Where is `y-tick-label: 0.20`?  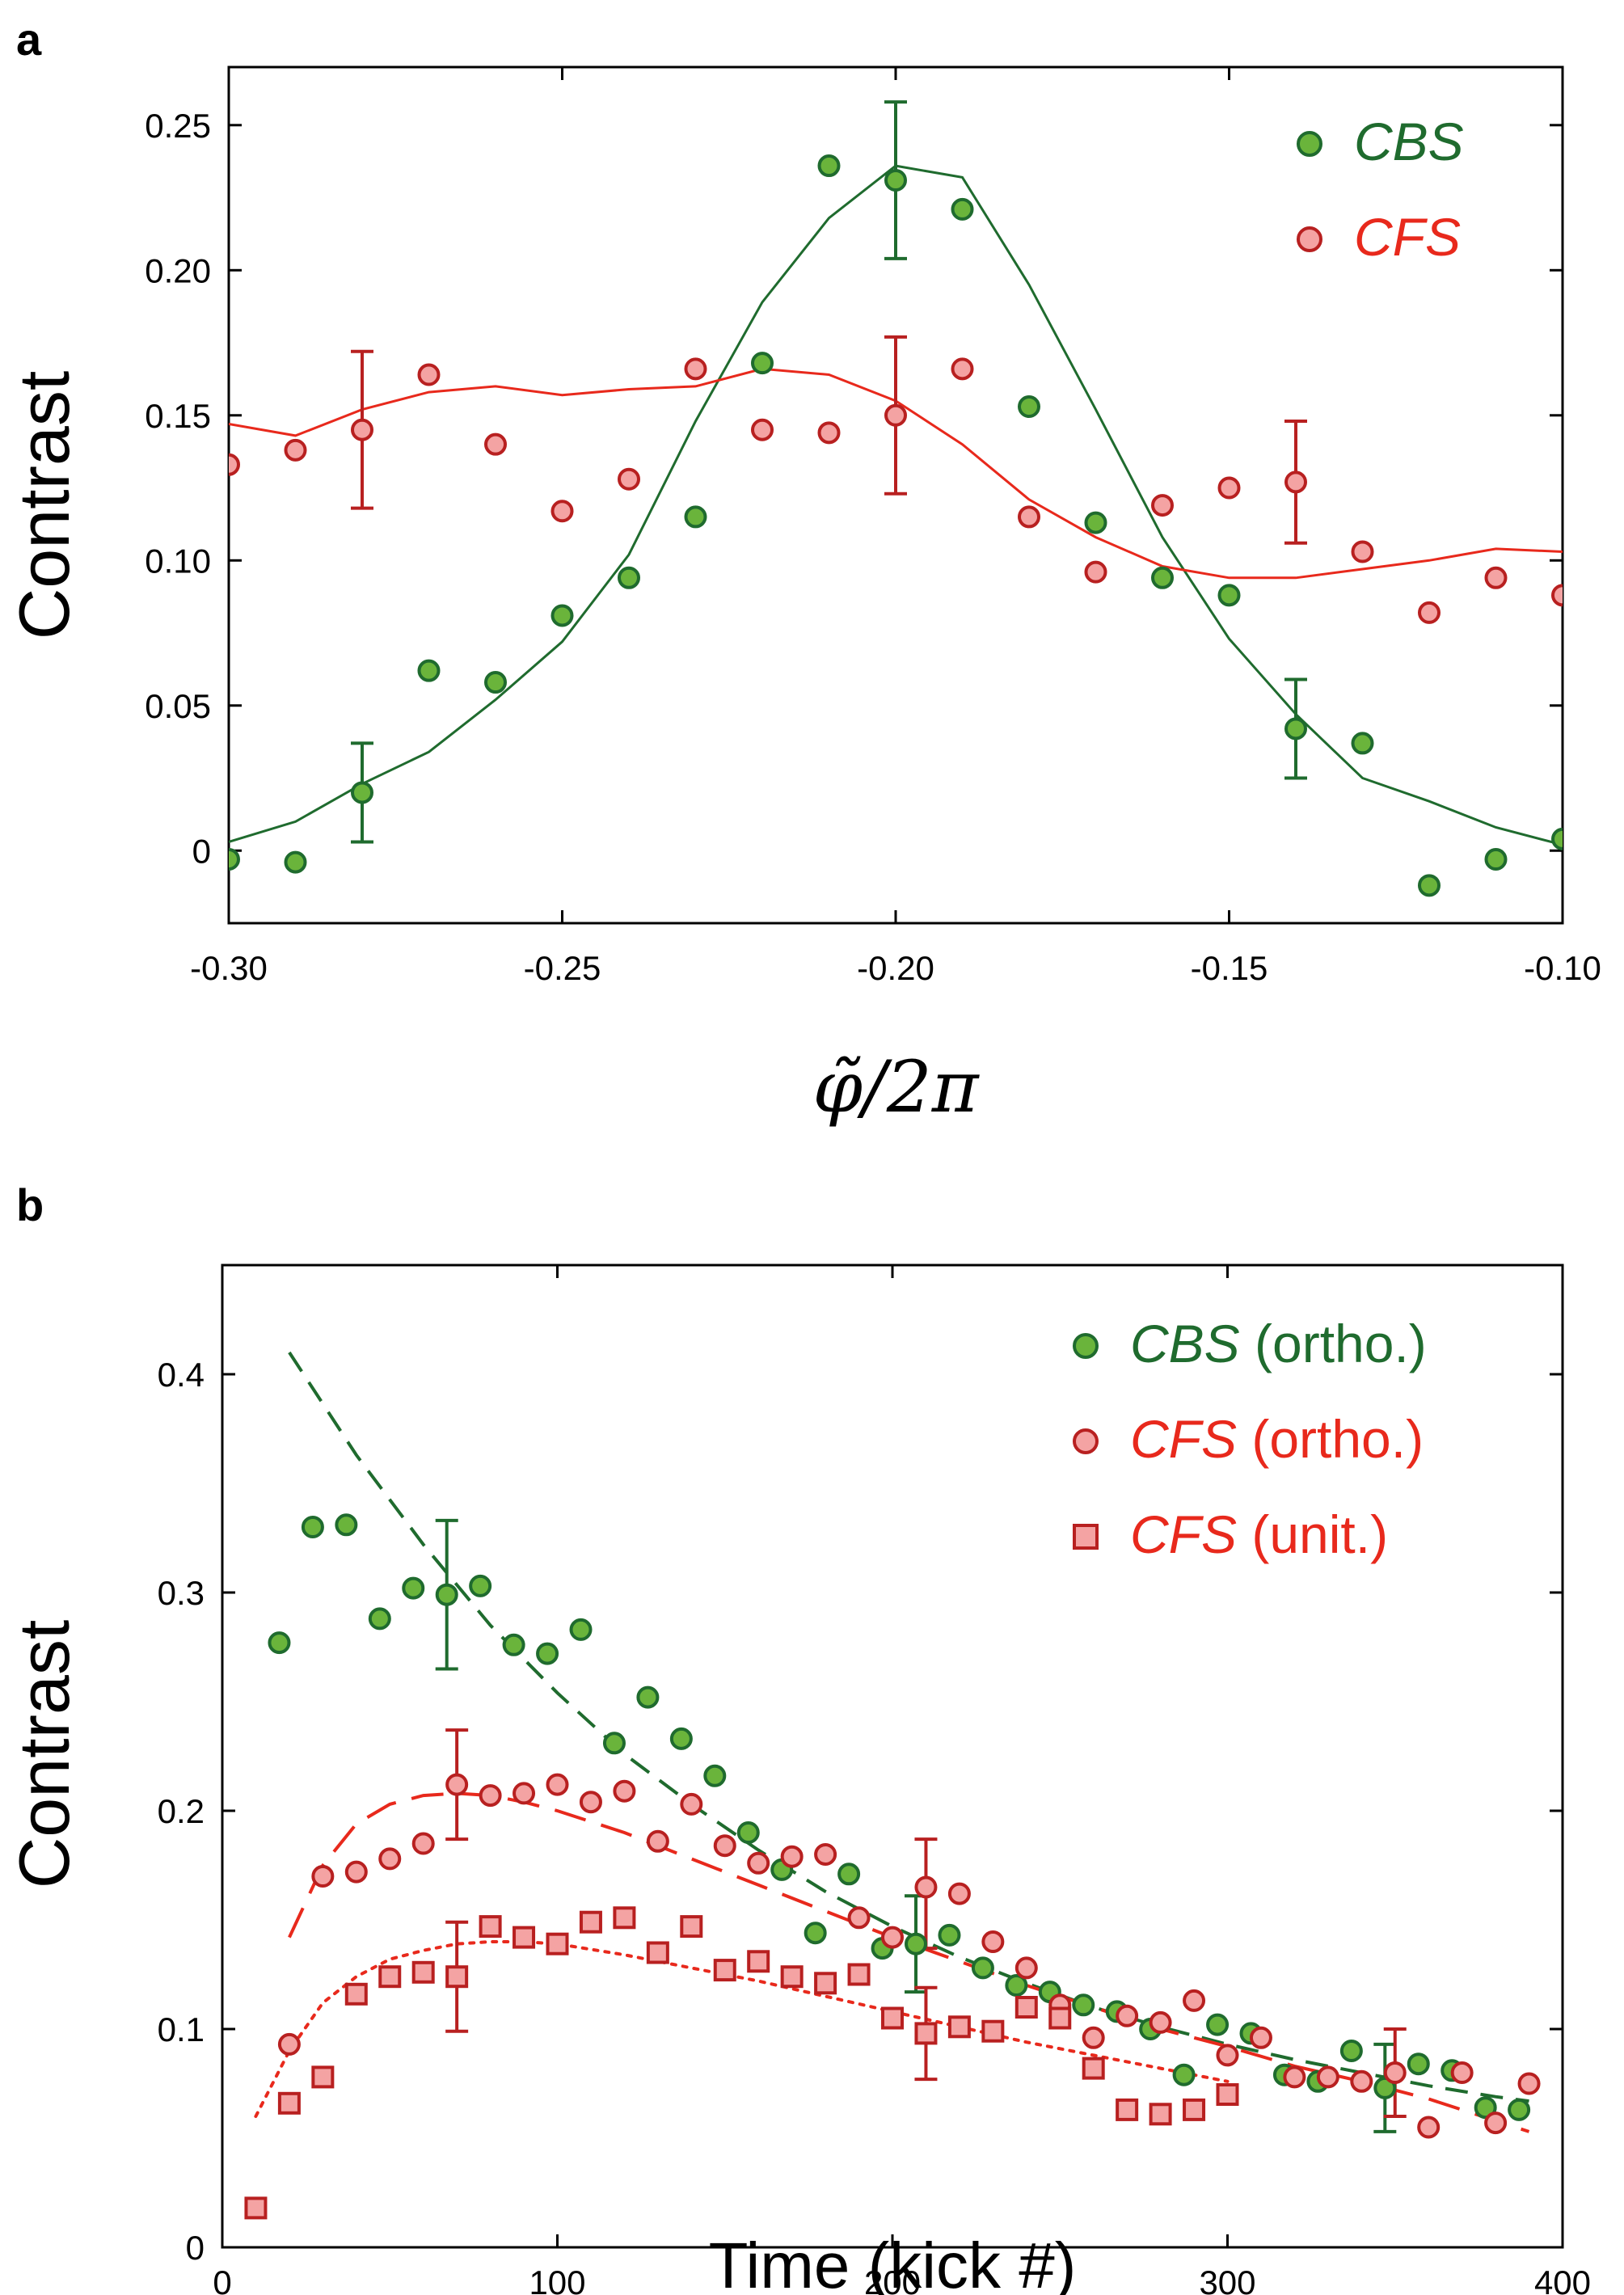 y-tick-label: 0.20 is located at coordinates (178, 270).